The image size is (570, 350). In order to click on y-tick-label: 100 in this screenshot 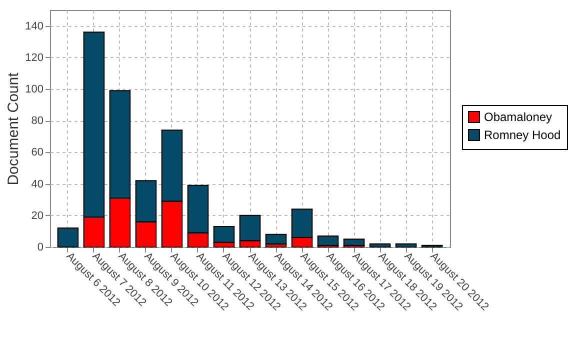, I will do `click(34, 90)`.